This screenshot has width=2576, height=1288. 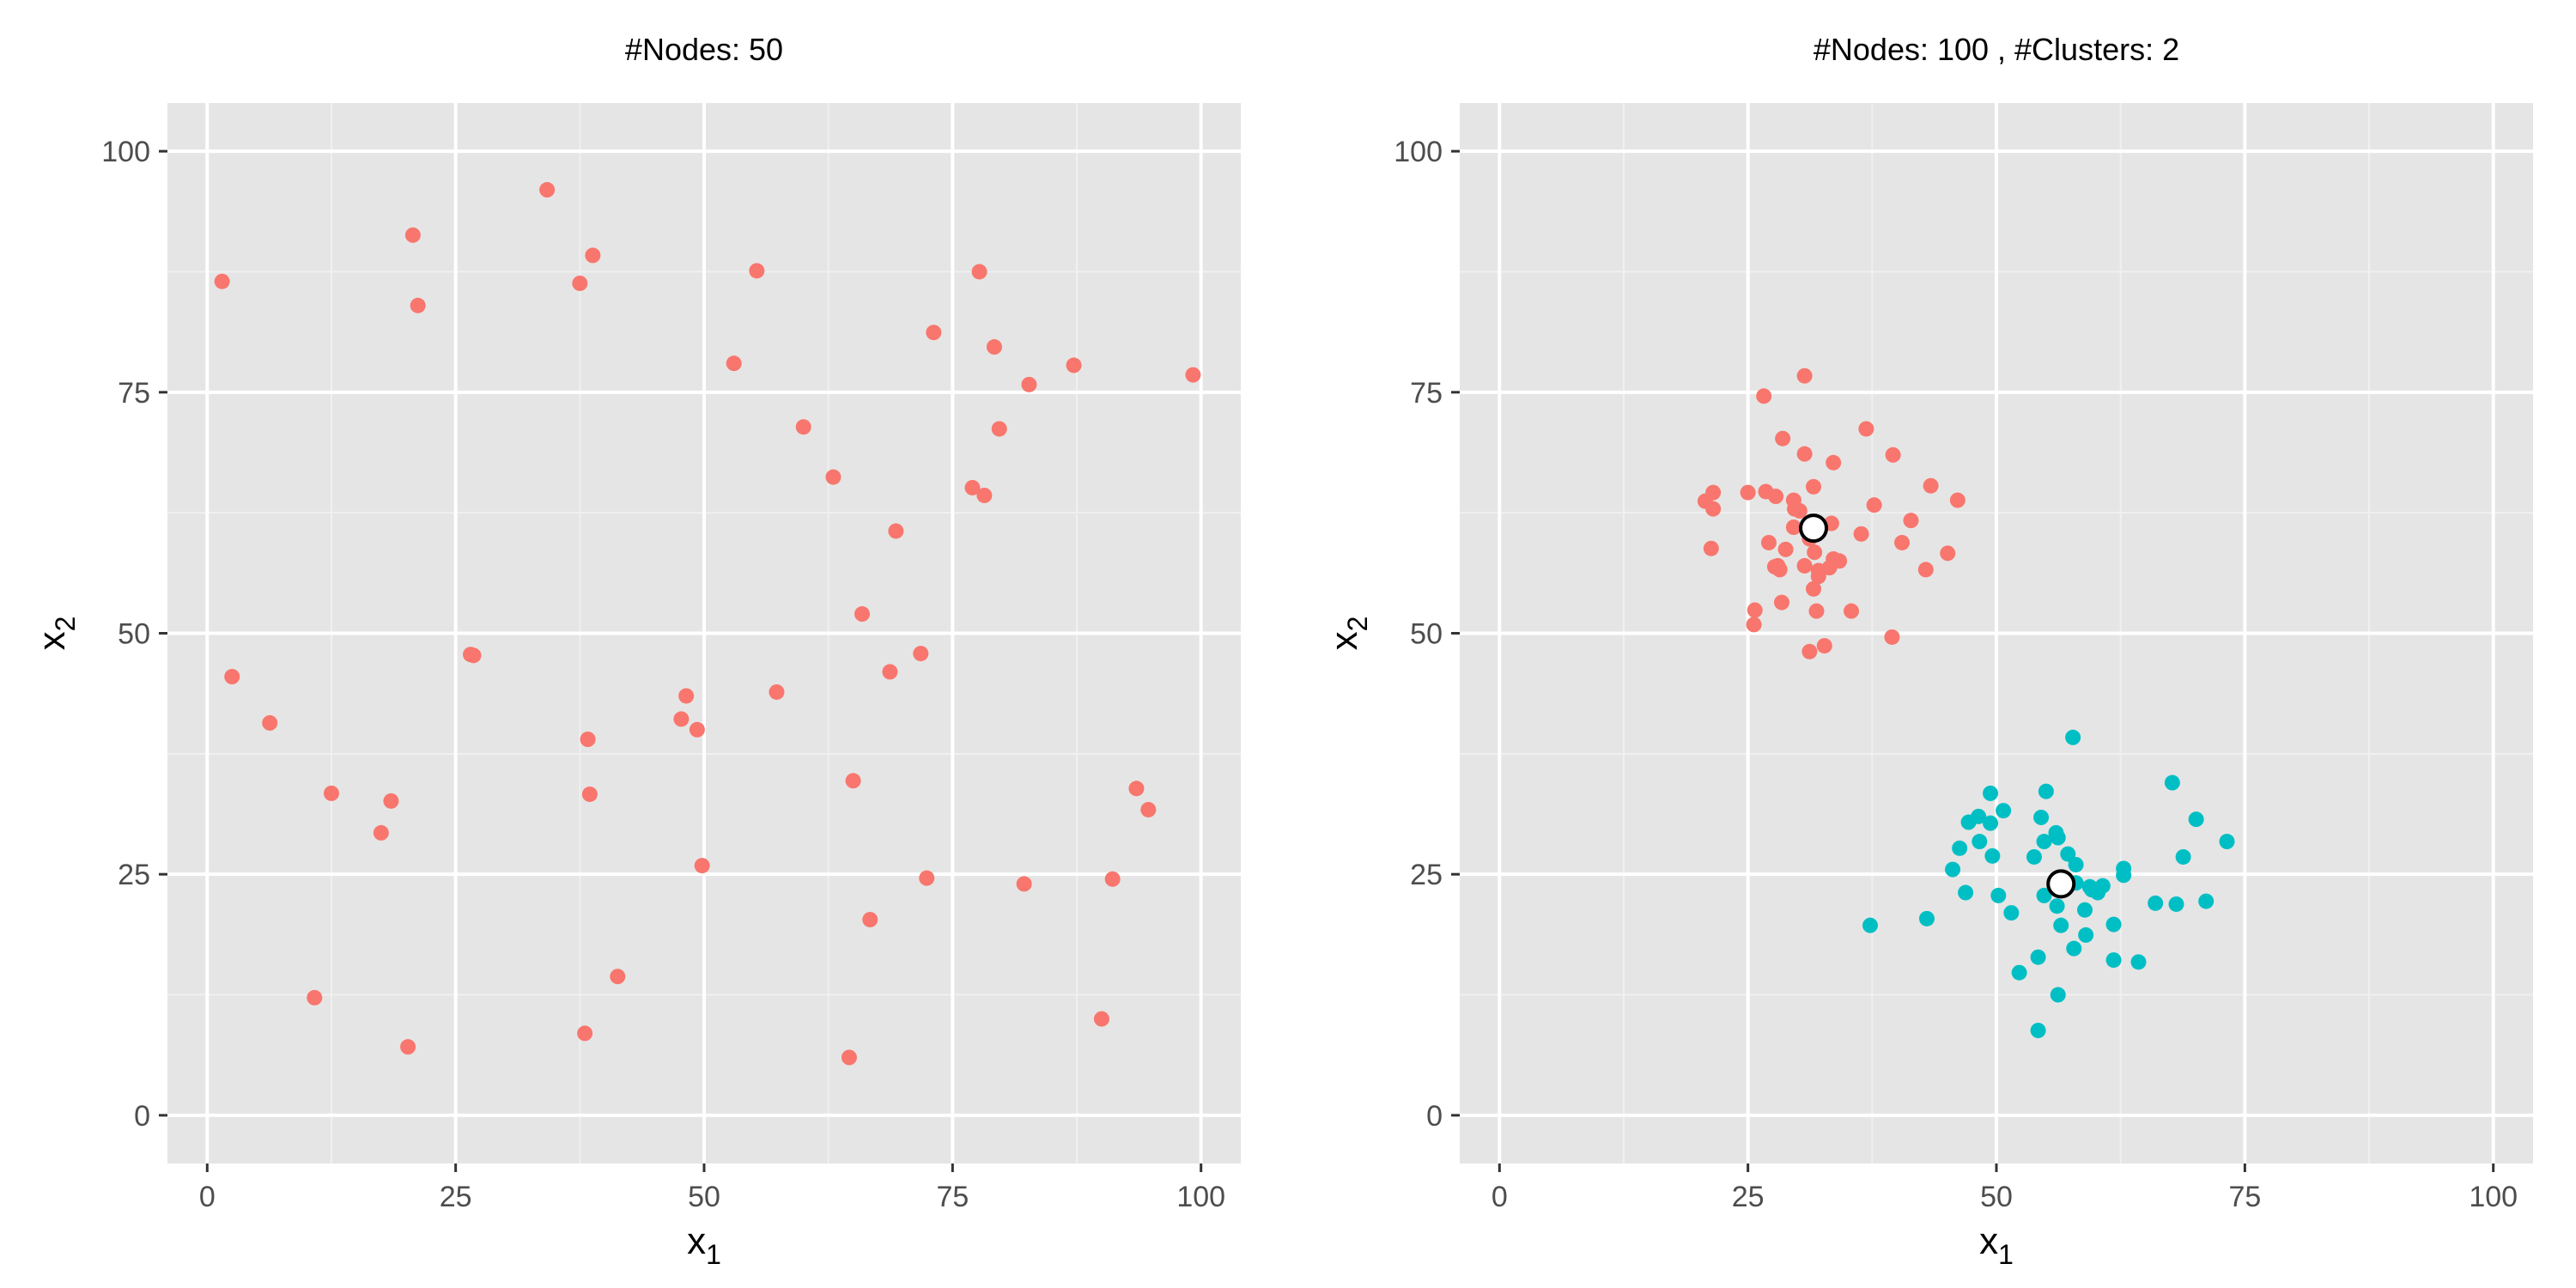 What do you see at coordinates (1200, 1197) in the screenshot?
I see `x-tick-label: 100` at bounding box center [1200, 1197].